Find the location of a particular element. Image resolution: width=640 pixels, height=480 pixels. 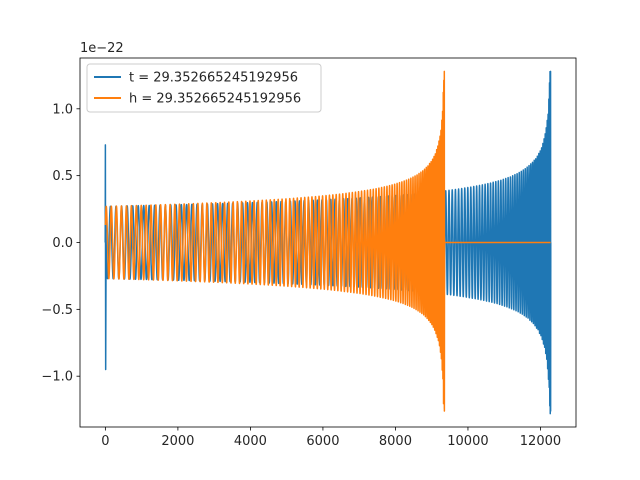

y-tick-label: 0.0 is located at coordinates (62, 243).